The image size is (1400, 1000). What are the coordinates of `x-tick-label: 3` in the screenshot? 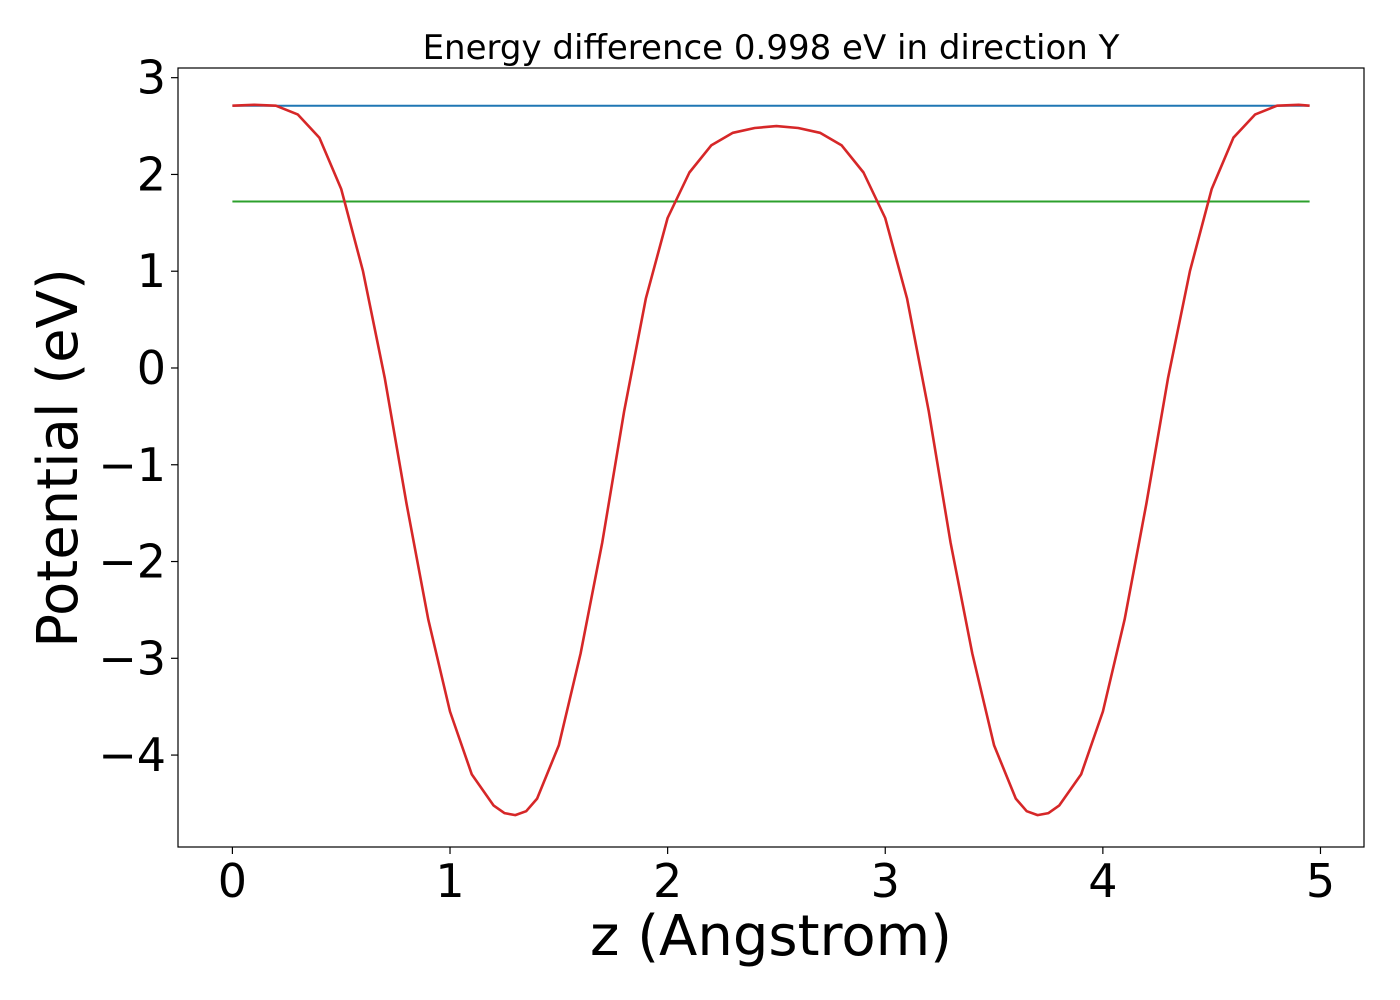 It's located at (885, 881).